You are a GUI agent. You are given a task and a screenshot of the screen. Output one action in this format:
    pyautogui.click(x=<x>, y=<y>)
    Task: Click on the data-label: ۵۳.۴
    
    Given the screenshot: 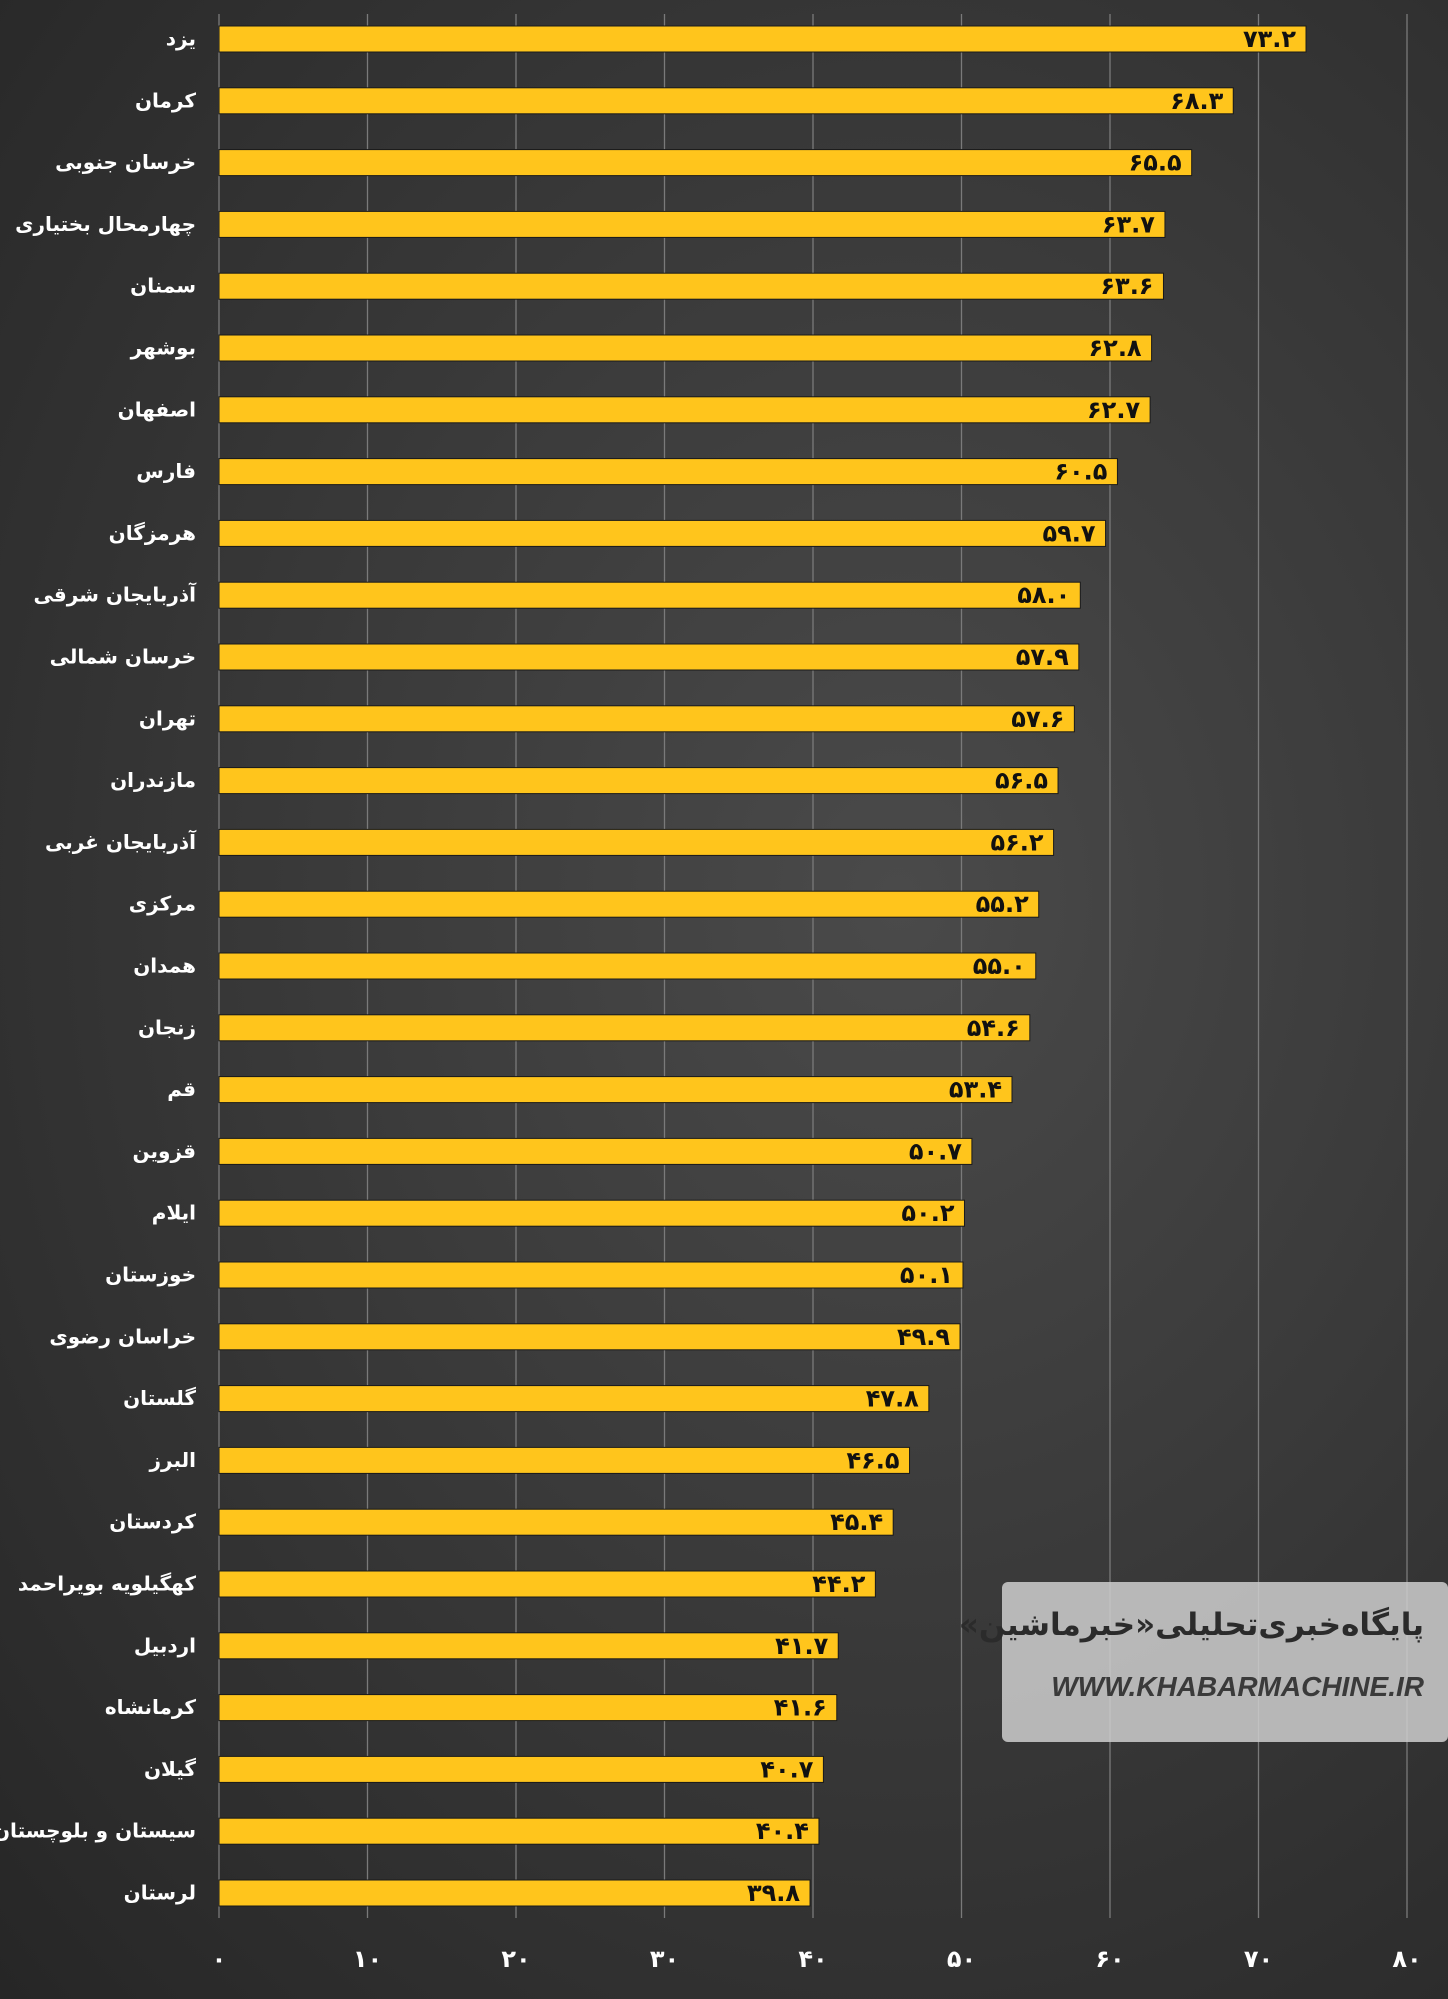 What is the action you would take?
    pyautogui.click(x=975, y=1090)
    